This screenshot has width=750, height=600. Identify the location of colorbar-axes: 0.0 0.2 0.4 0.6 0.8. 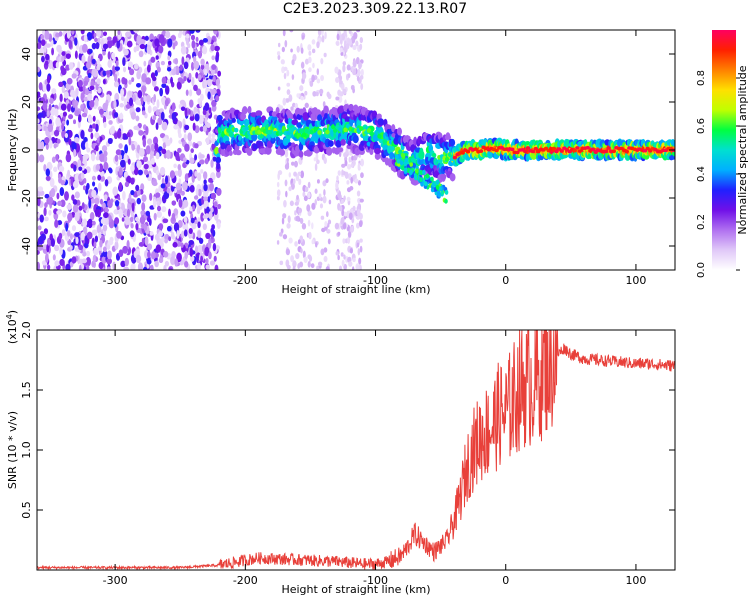
(718, 174).